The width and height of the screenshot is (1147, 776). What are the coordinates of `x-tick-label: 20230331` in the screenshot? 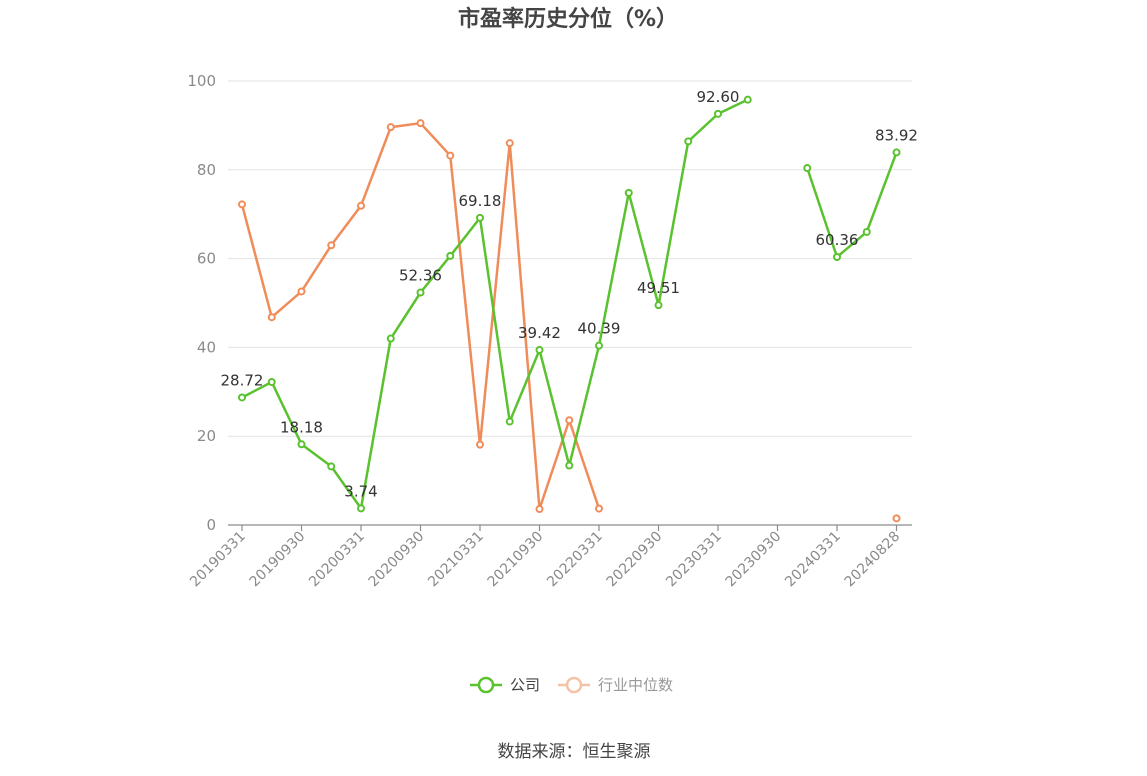 It's located at (694, 560).